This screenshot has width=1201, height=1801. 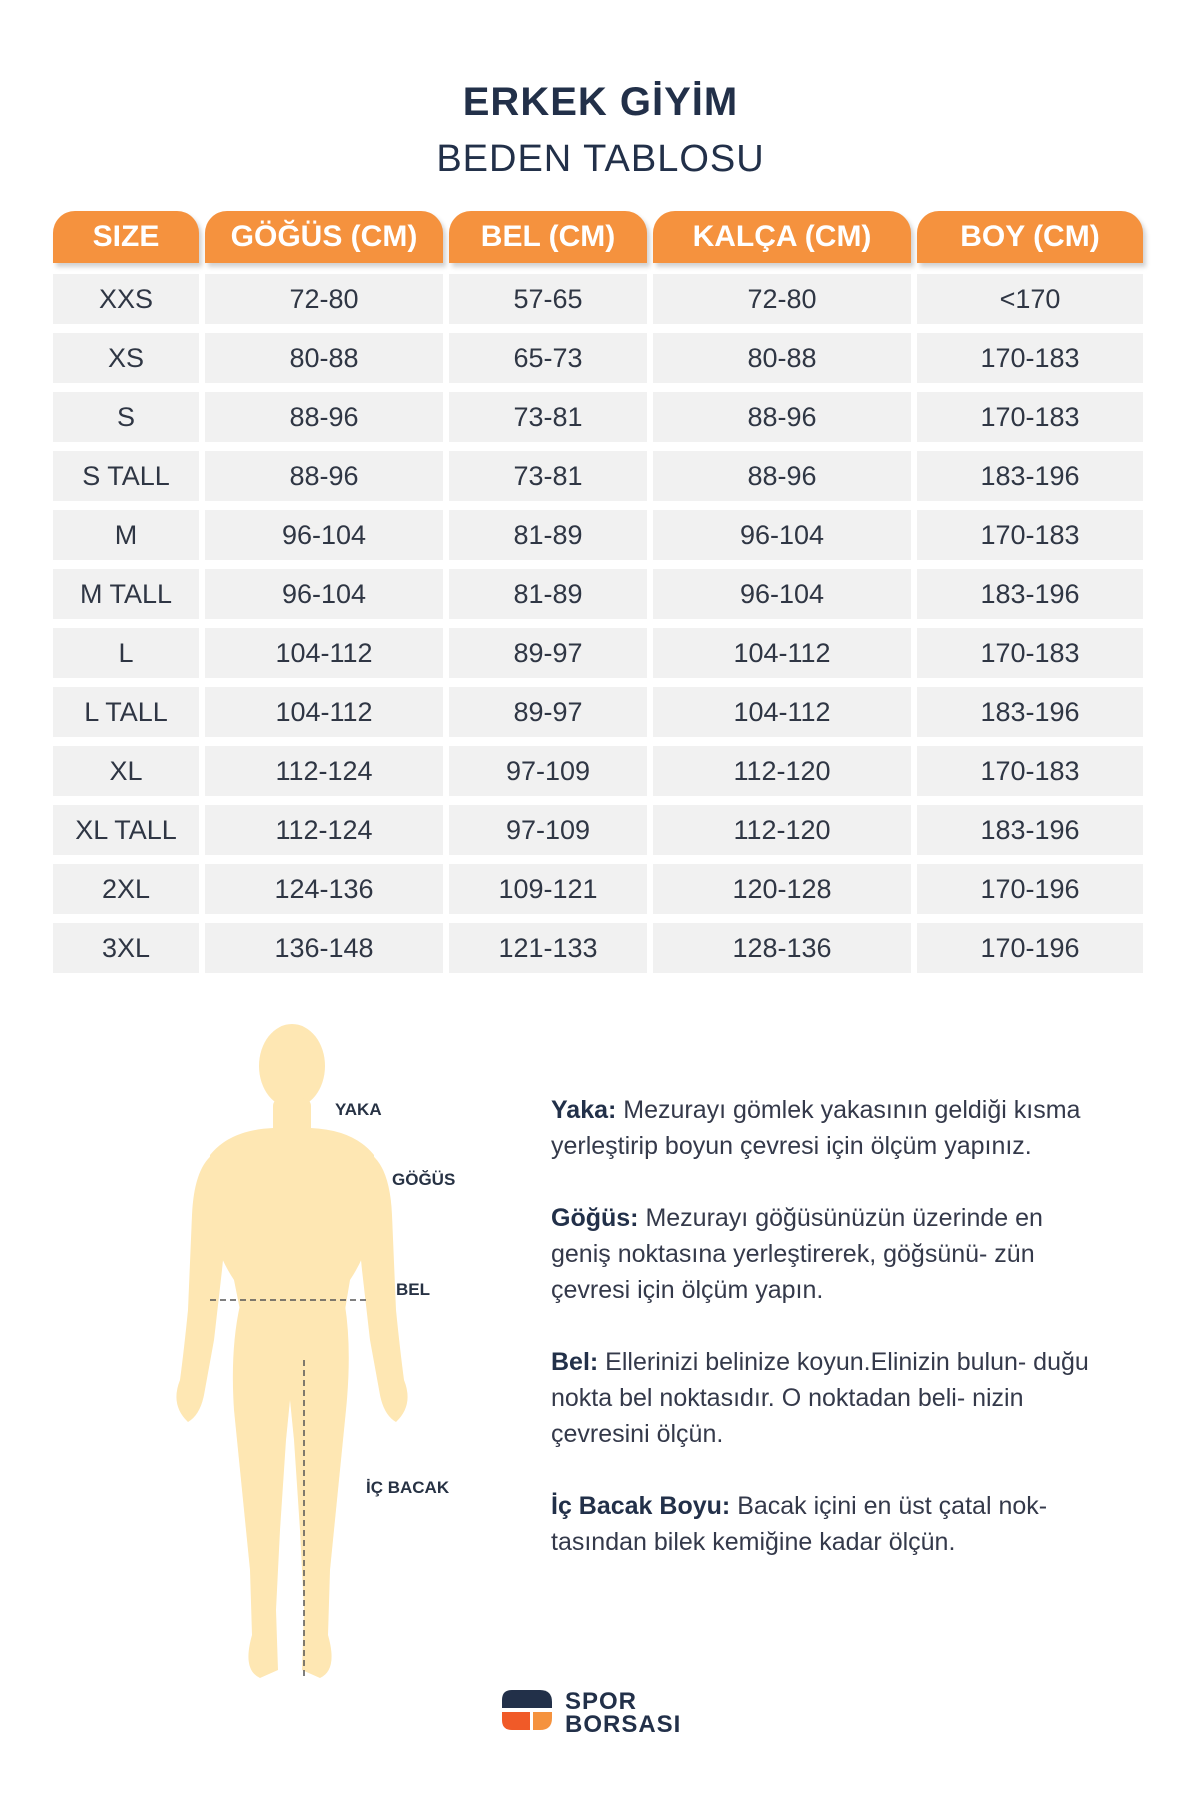 I want to click on cell-gogus: 80-88, so click(x=324, y=358).